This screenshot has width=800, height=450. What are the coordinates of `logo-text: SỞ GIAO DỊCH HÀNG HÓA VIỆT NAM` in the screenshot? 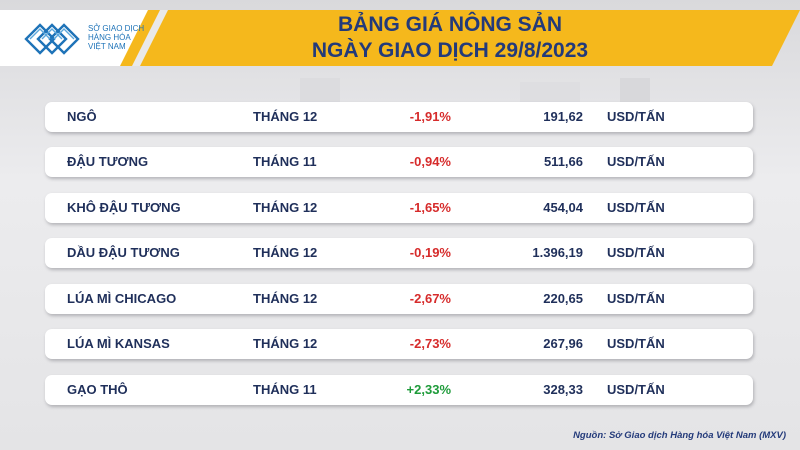 It's located at (128, 37).